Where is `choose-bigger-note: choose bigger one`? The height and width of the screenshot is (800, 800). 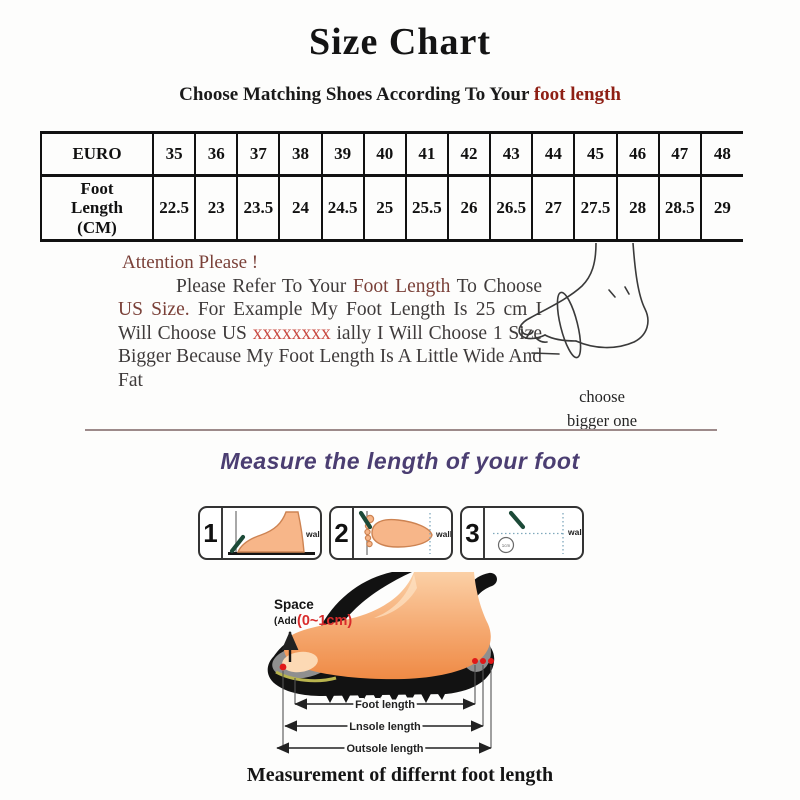 choose-bigger-note: choose bigger one is located at coordinates (602, 408).